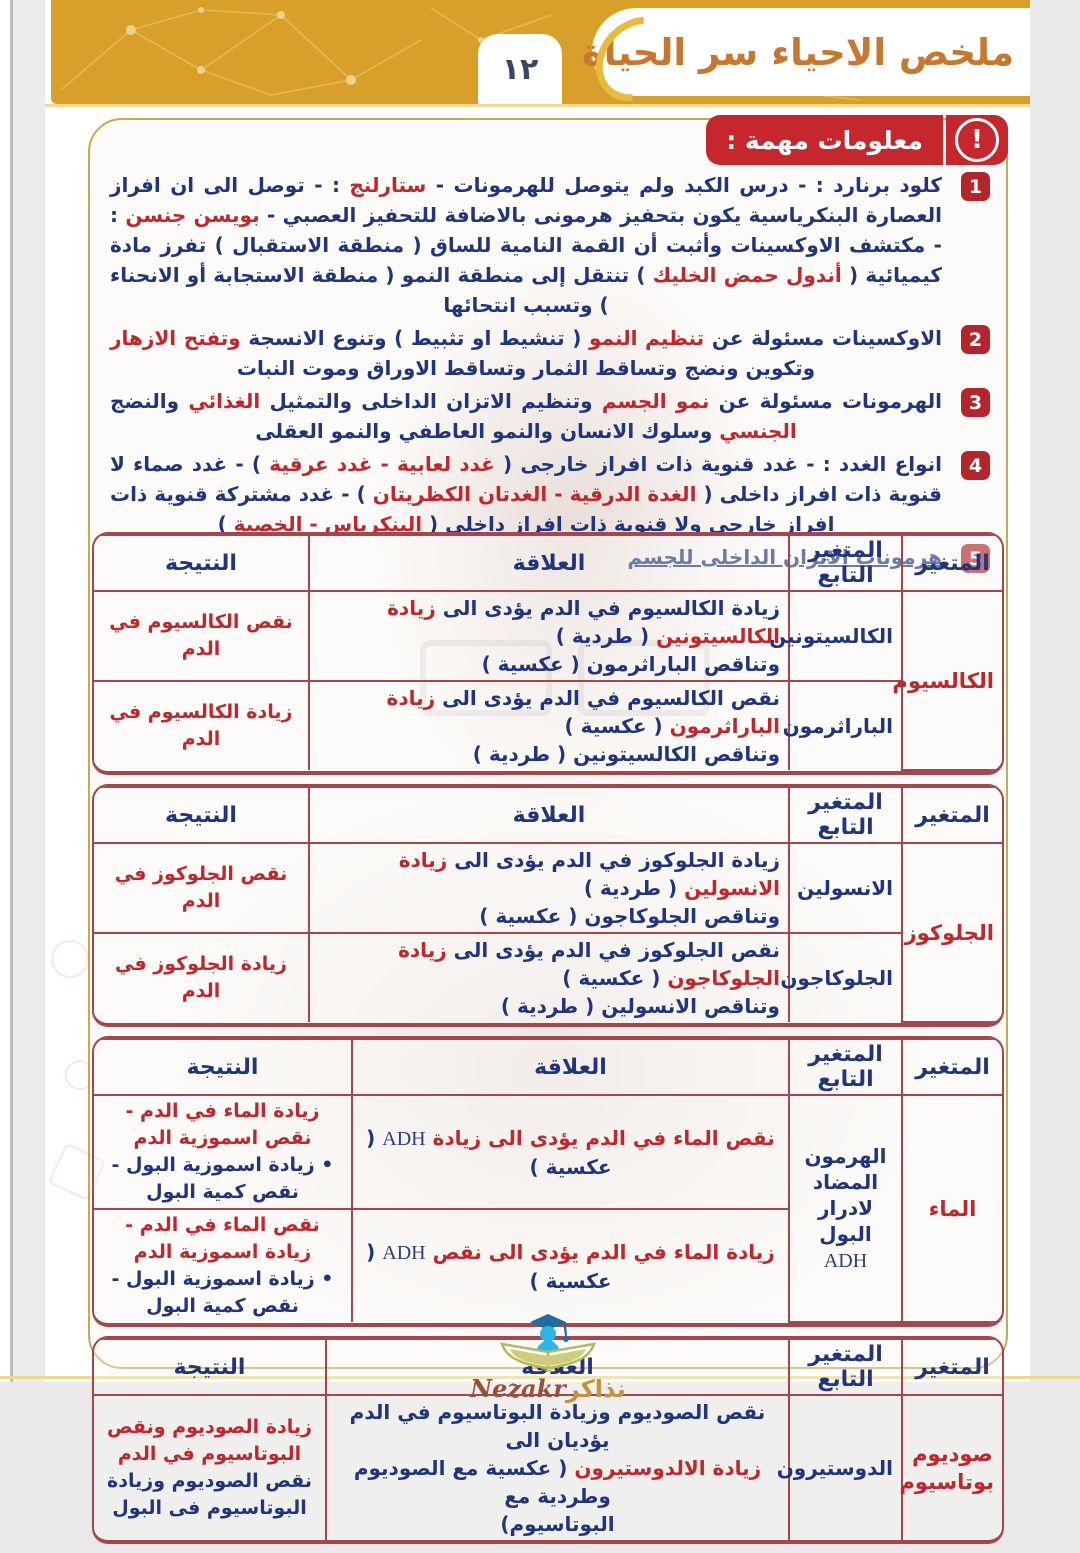  What do you see at coordinates (534, 494) in the screenshot?
I see `text-segment: الغدة الدرقية - الغدتان الكظريتان` at bounding box center [534, 494].